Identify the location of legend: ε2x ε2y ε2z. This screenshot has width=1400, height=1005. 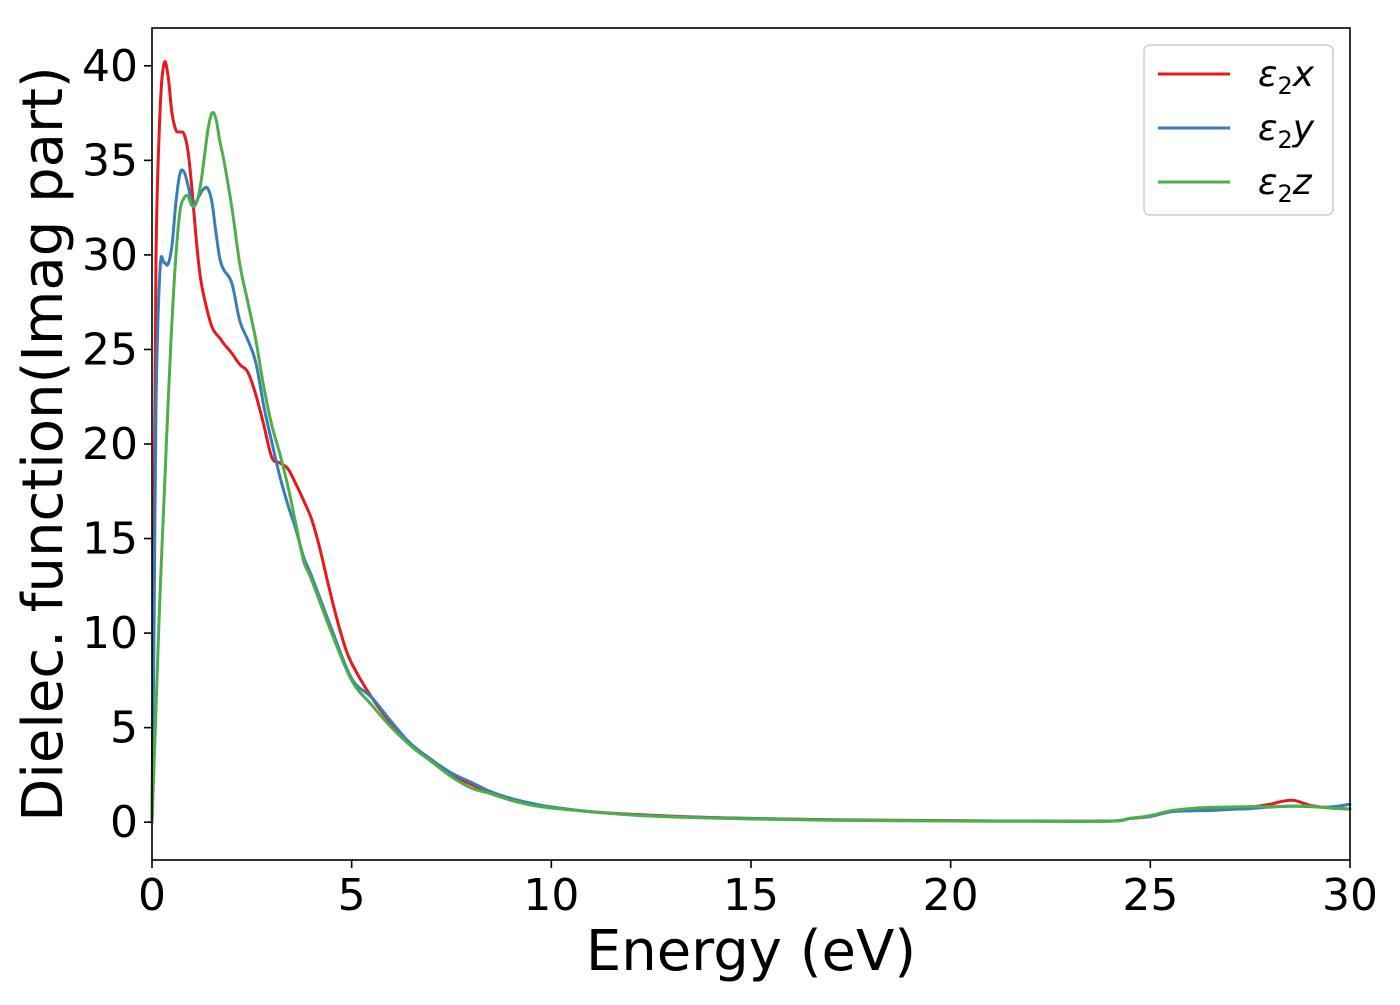
(1238, 130).